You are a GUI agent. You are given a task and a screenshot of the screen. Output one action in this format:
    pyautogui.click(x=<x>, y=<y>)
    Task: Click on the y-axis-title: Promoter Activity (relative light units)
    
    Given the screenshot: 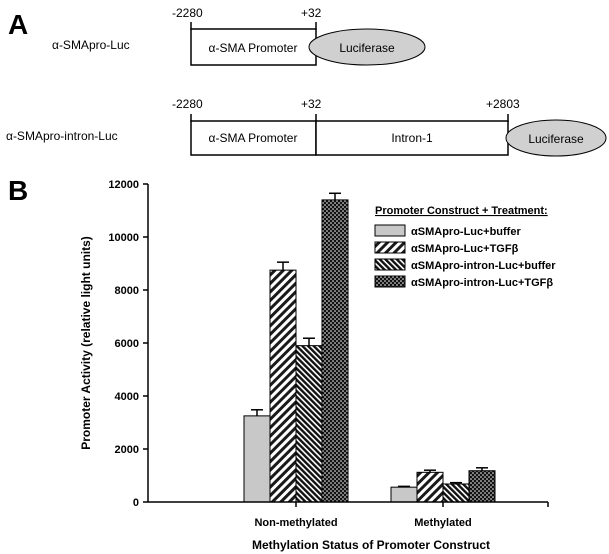 What is the action you would take?
    pyautogui.click(x=86, y=343)
    